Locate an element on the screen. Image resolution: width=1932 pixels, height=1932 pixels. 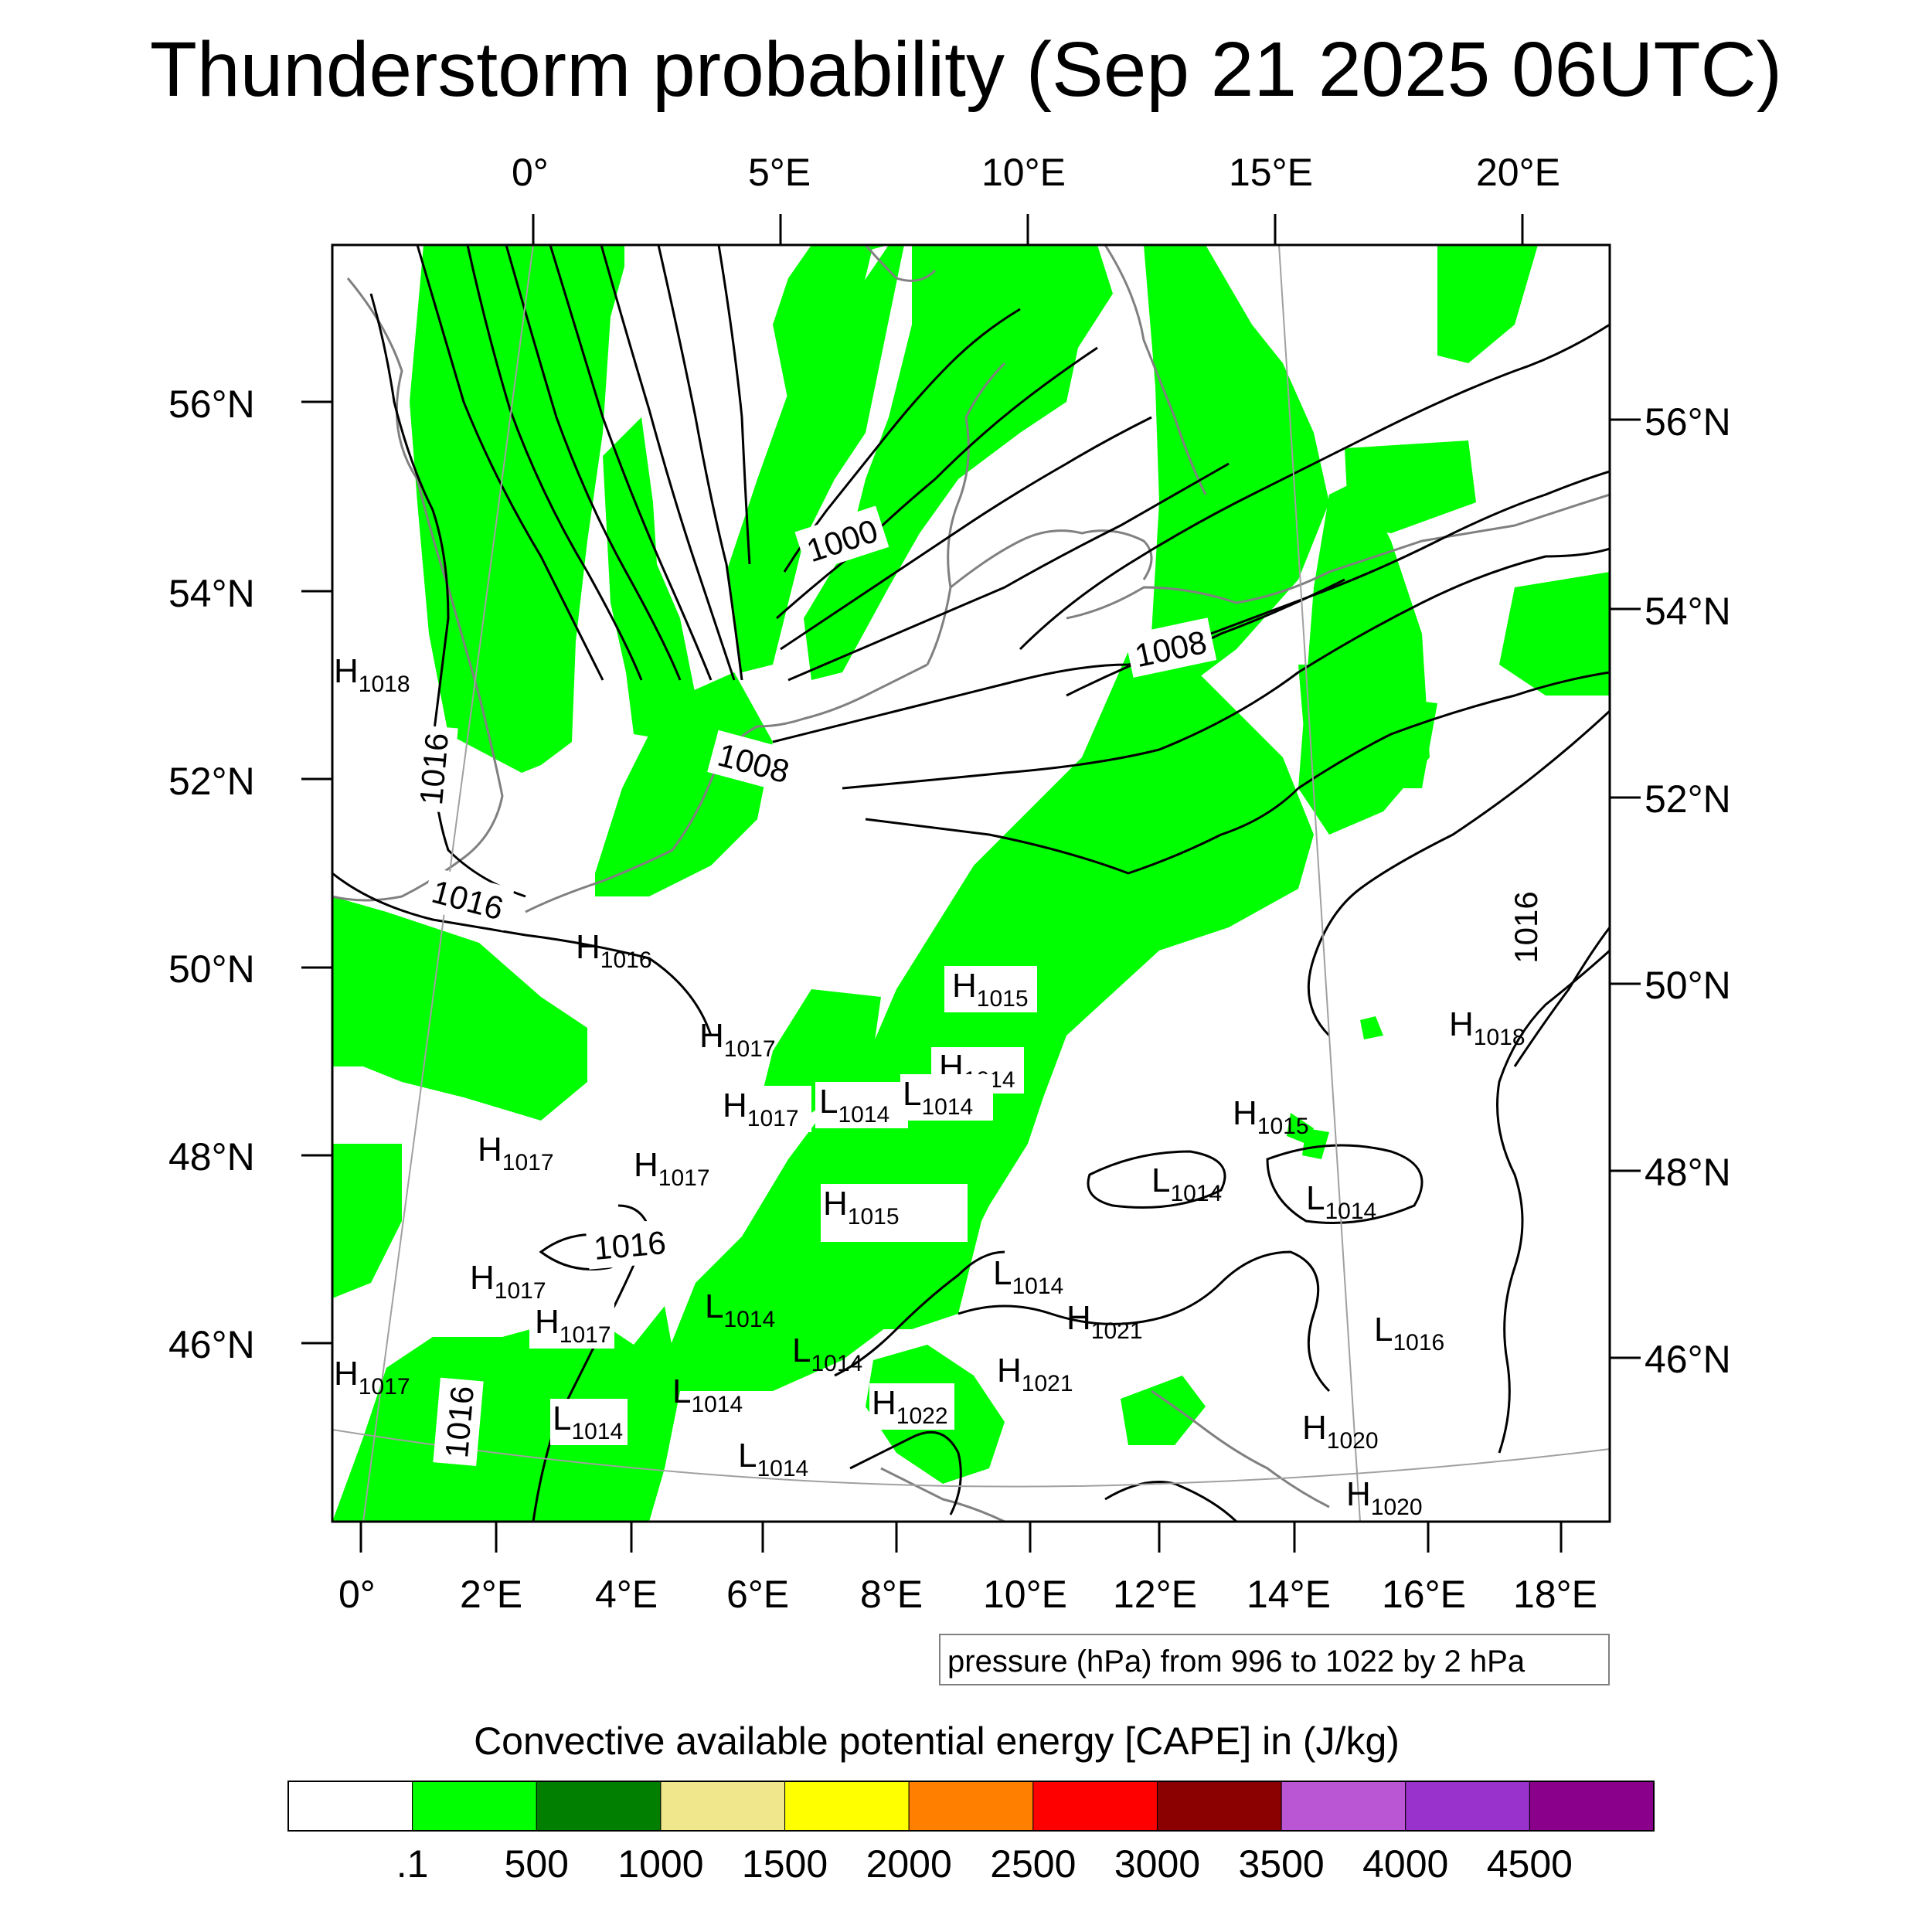
cape-area-sweden is located at coordinates (1236, 471).